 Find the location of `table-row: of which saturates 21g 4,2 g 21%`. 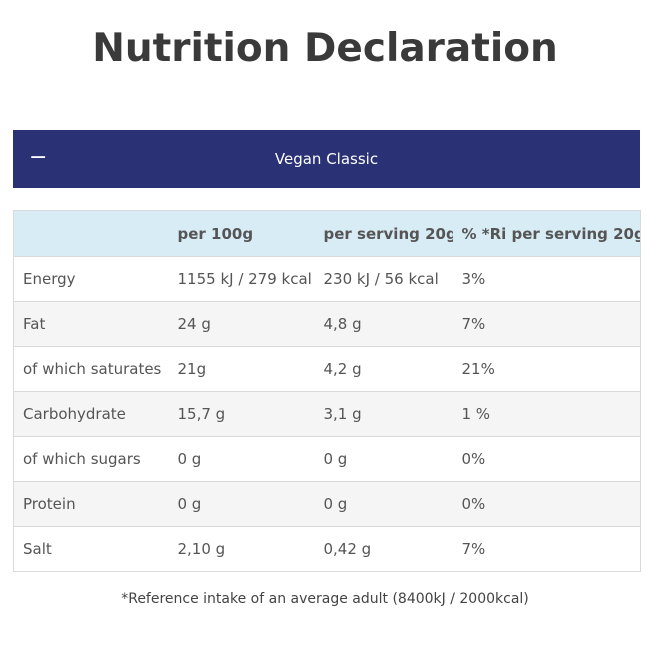

table-row: of which saturates 21g 4,2 g 21% is located at coordinates (327, 369).